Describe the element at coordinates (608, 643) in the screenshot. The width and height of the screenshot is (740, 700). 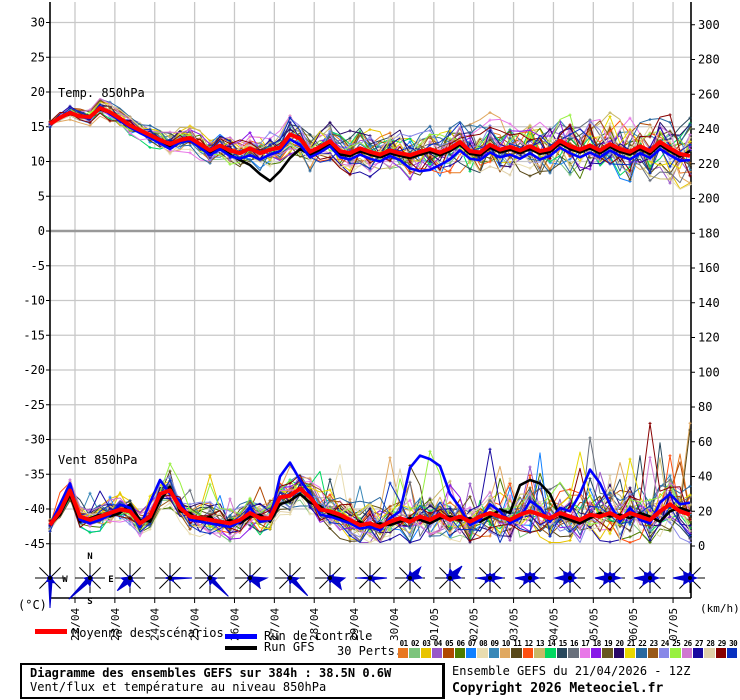
I see `pert-number: 19` at that location.